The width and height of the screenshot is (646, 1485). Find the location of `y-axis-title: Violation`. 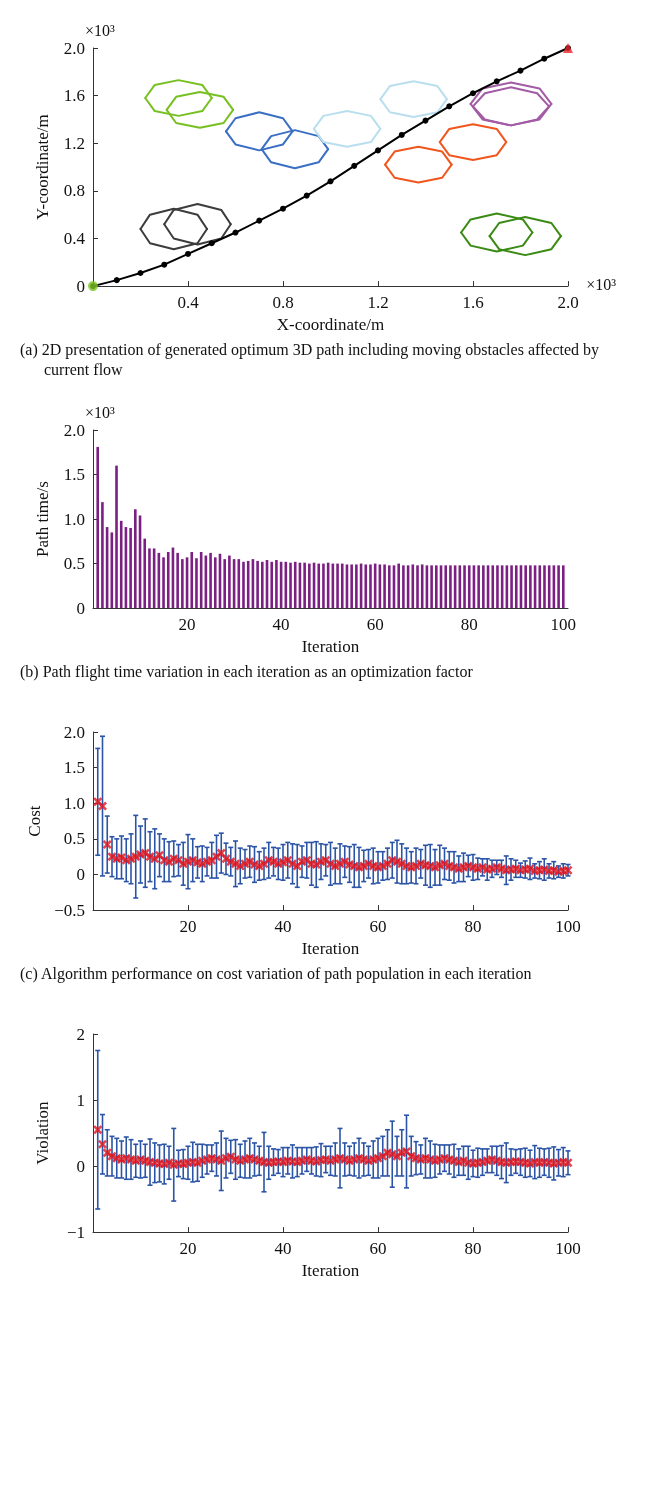

y-axis-title: Violation is located at coordinates (42, 1132).